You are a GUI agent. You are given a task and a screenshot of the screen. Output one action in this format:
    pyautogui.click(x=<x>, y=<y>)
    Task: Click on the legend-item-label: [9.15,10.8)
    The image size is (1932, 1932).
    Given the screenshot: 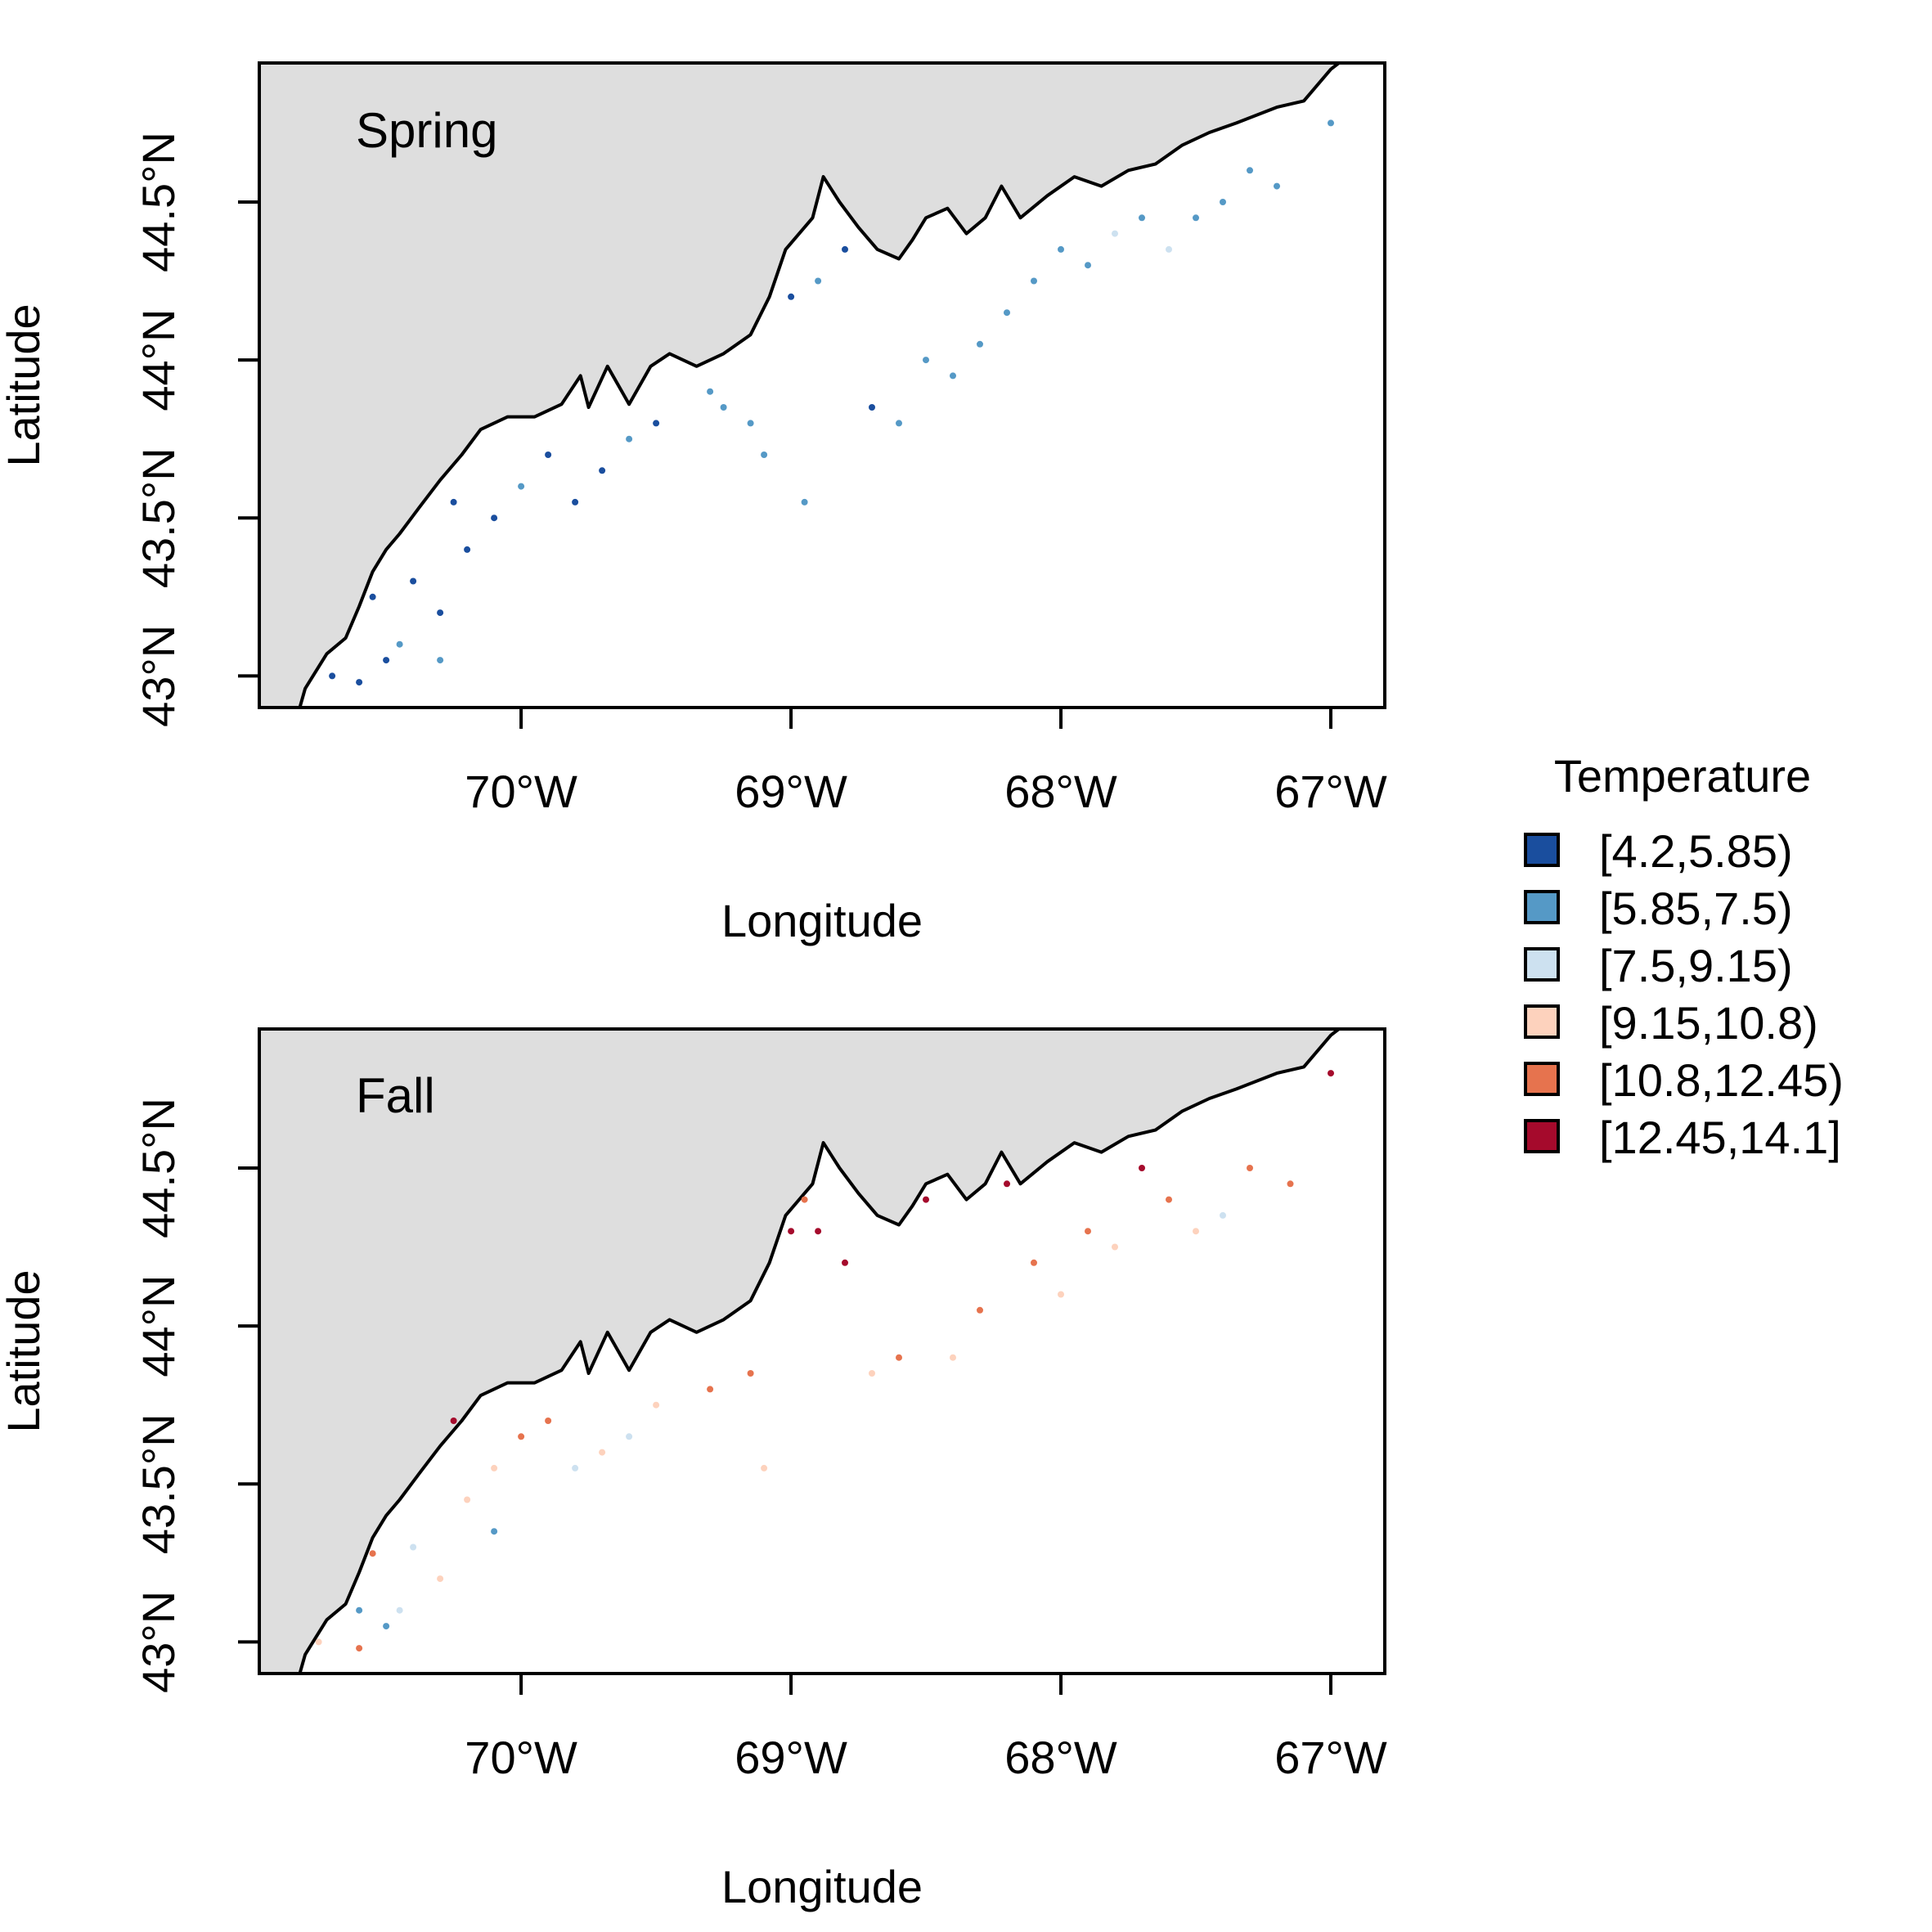 What is the action you would take?
    pyautogui.click(x=1709, y=1023)
    